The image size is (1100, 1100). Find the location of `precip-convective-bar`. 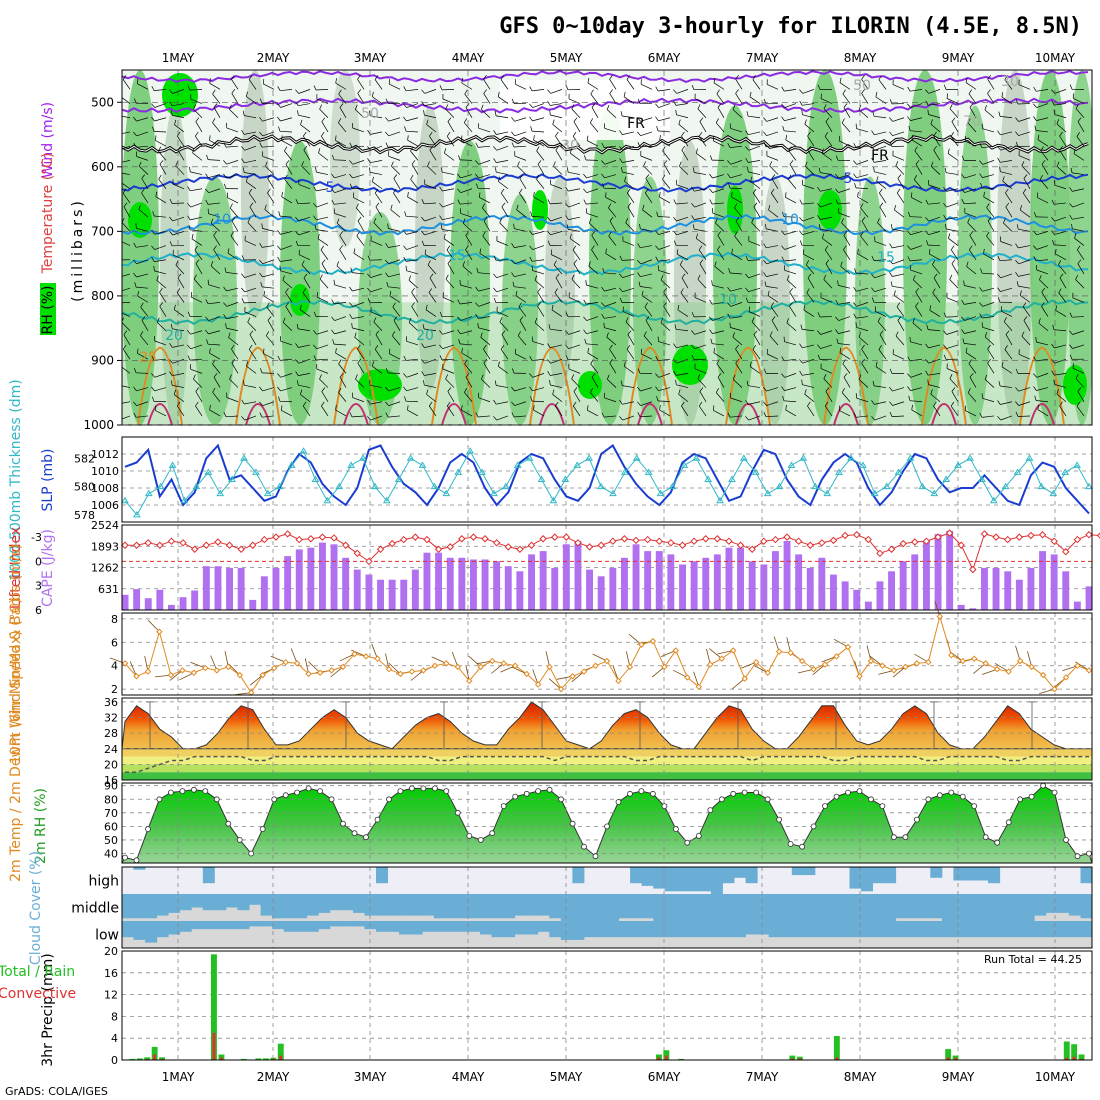

precip-convective-bar is located at coordinates (800, 1059).